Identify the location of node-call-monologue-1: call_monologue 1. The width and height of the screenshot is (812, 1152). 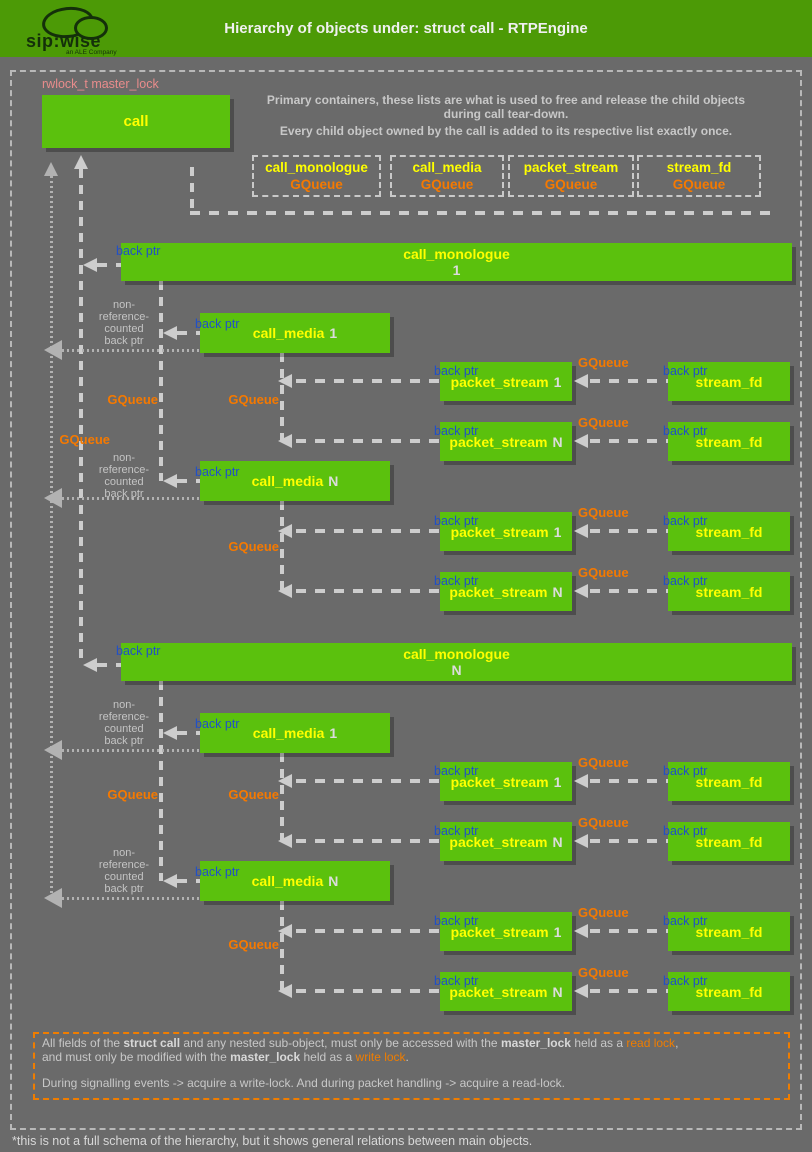
(456, 262).